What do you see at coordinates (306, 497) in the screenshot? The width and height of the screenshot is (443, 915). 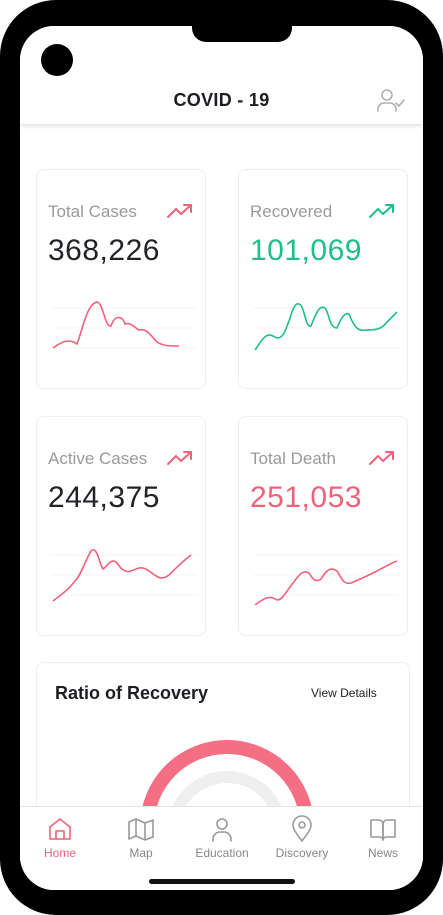 I see `card-value: 251,053` at bounding box center [306, 497].